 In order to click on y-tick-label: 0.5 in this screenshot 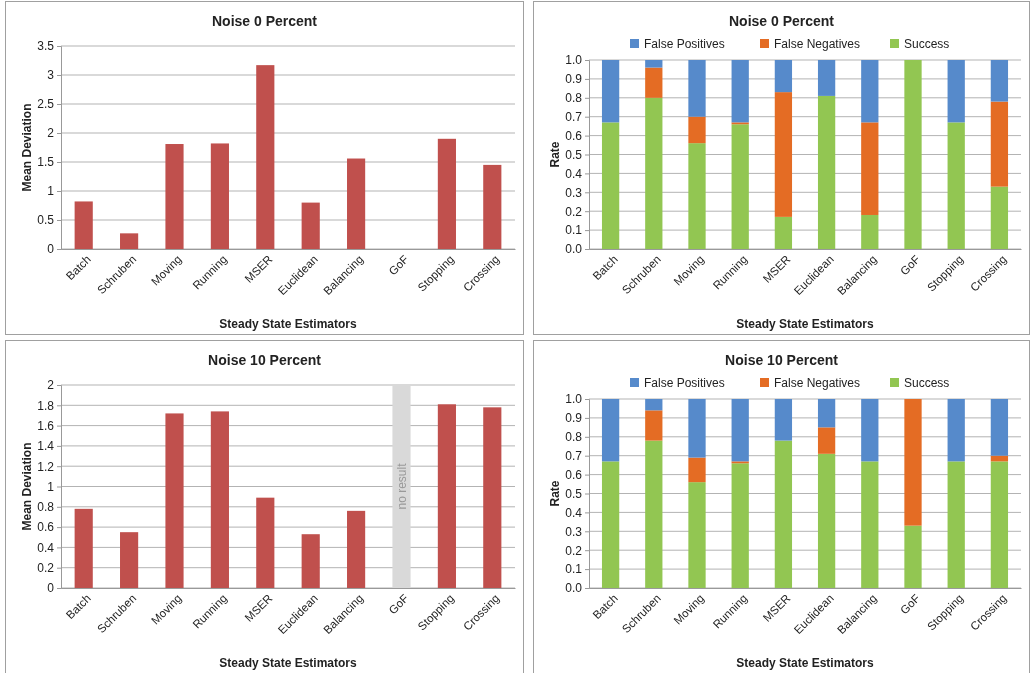, I will do `click(574, 154)`.